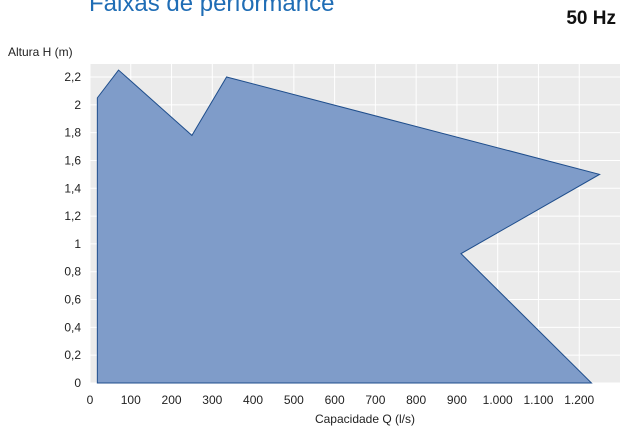  Describe the element at coordinates (172, 400) in the screenshot. I see `x-tick-label: 200` at that location.